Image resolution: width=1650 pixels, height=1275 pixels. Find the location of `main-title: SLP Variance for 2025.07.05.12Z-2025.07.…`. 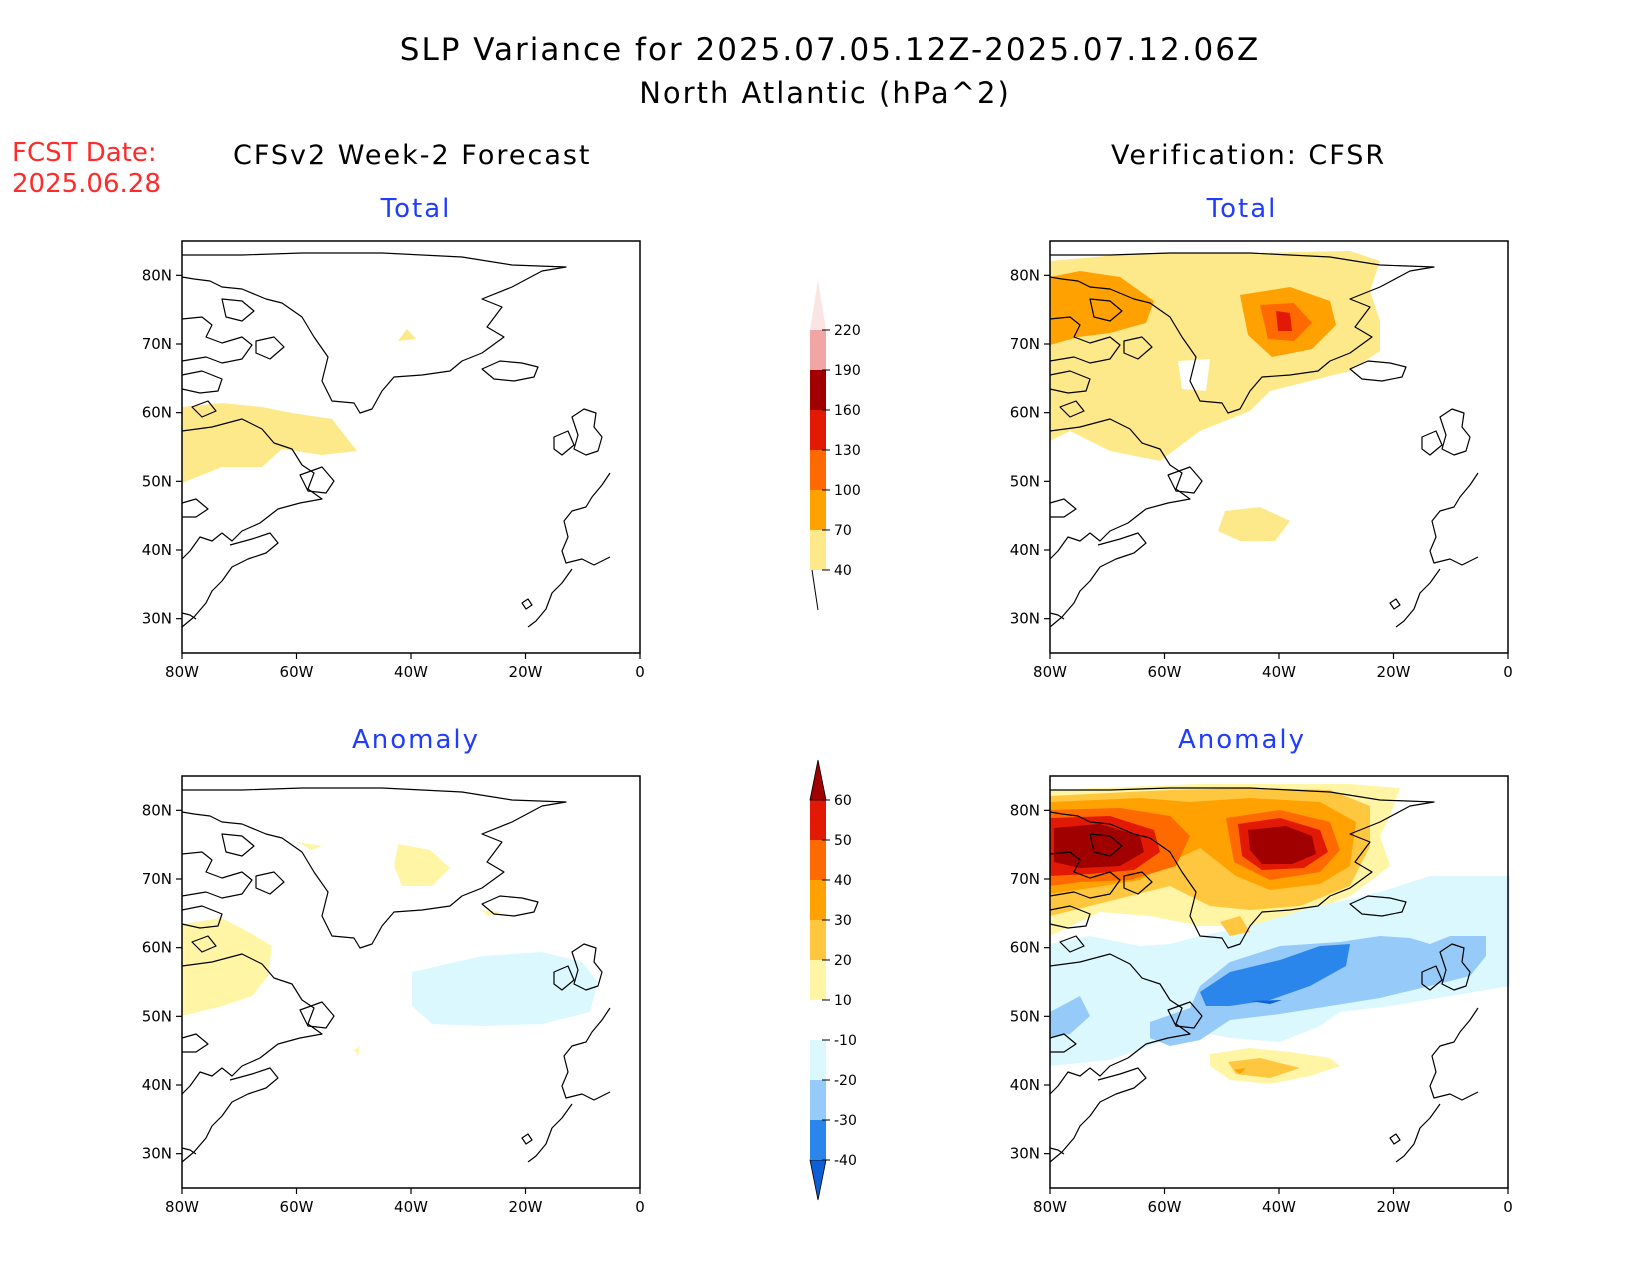

main-title: SLP Variance for 2025.07.05.12Z-2025.07.… is located at coordinates (830, 50).